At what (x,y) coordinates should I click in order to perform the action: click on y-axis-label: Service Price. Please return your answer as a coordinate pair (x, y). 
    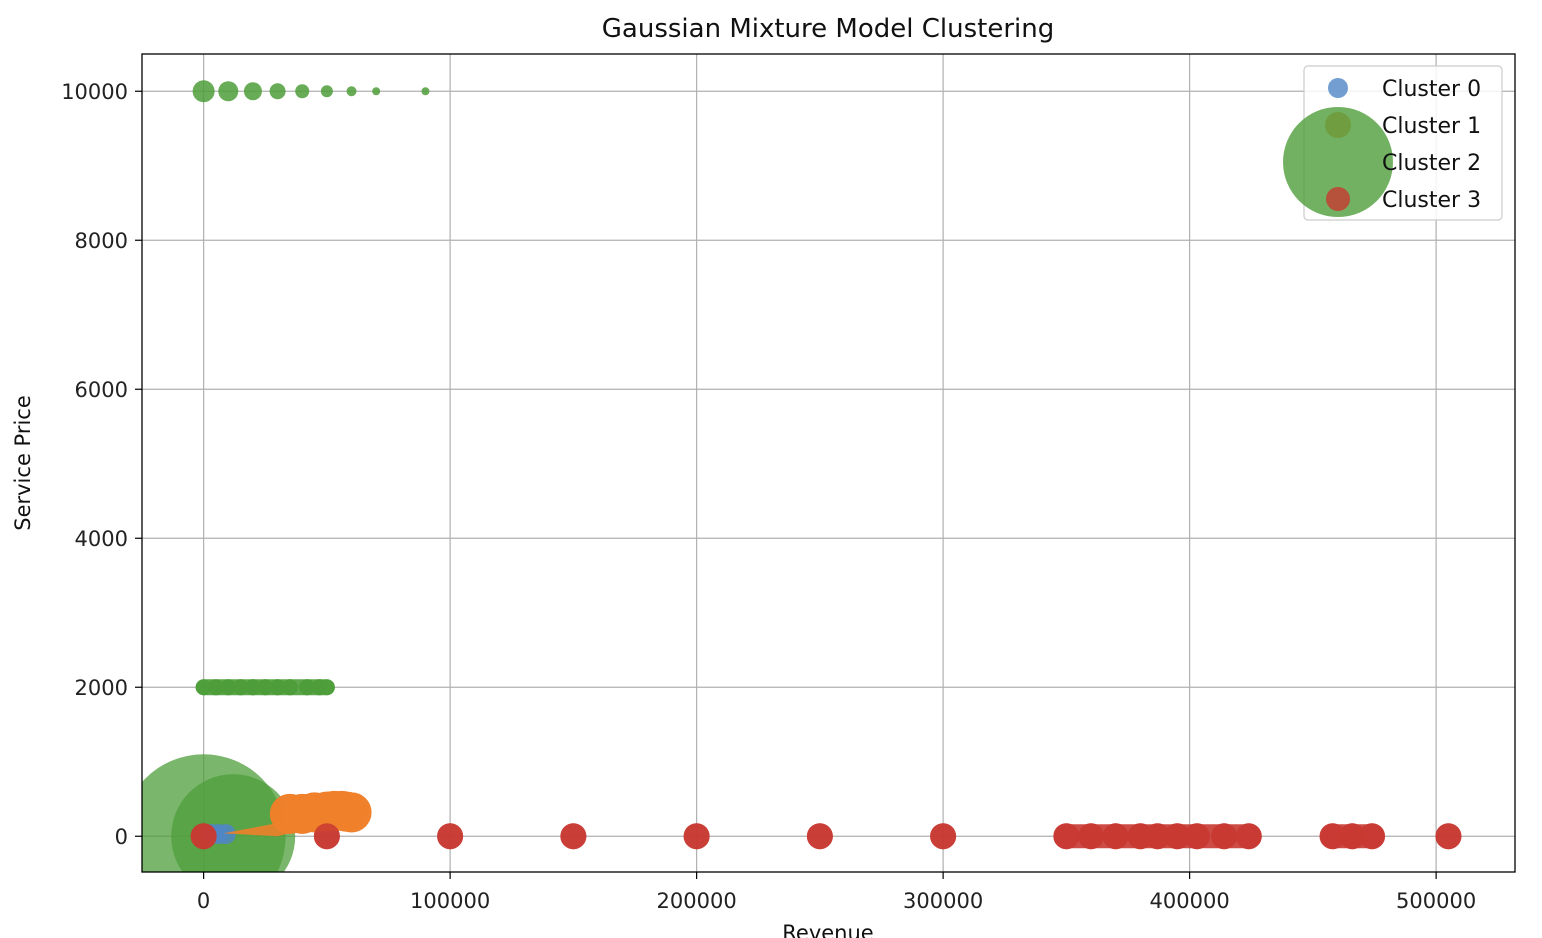
    Looking at the image, I should click on (23, 463).